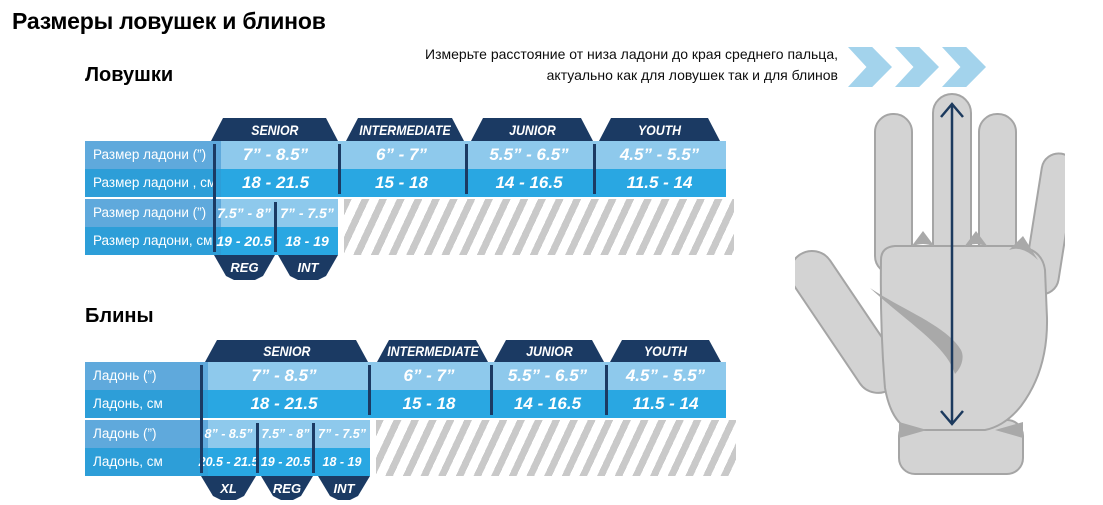  I want to click on palm, so click(964, 338).